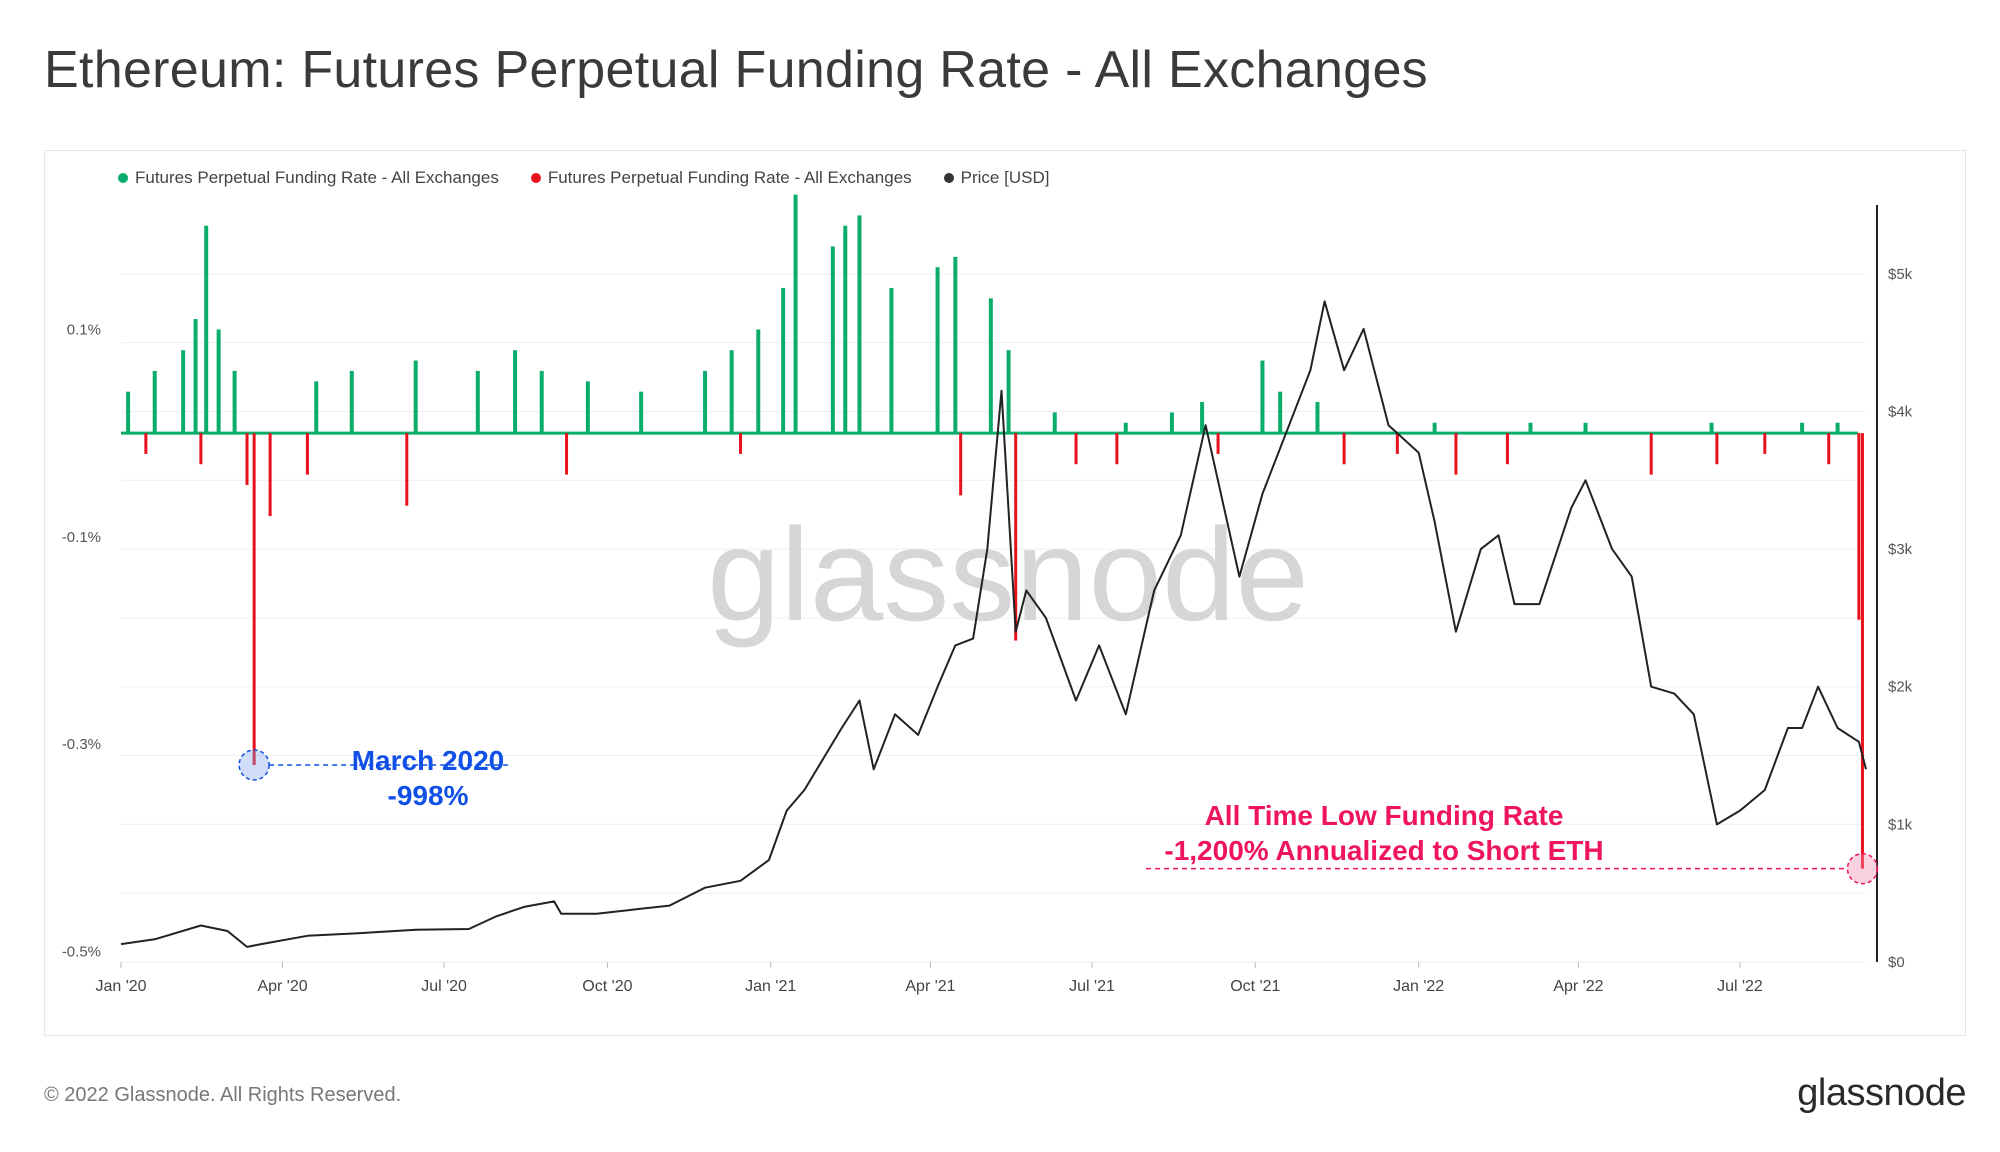 The width and height of the screenshot is (2000, 1152). Describe the element at coordinates (120, 986) in the screenshot. I see `x-axis-tick-label: Jan '20` at that location.